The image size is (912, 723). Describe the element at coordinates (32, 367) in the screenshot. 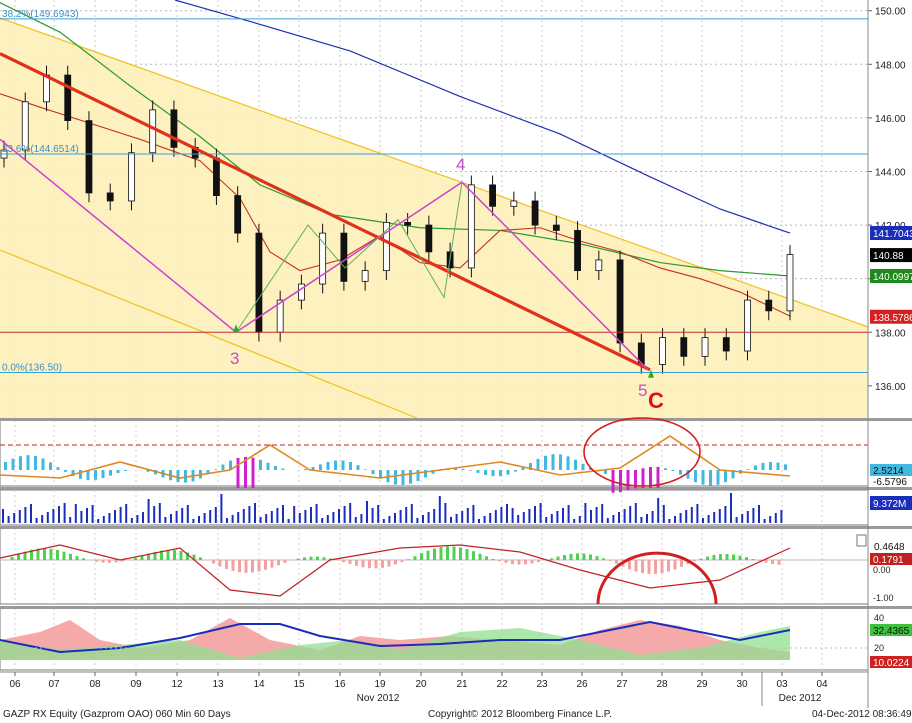

I see `fib-label: 0.0%(136.50)` at that location.